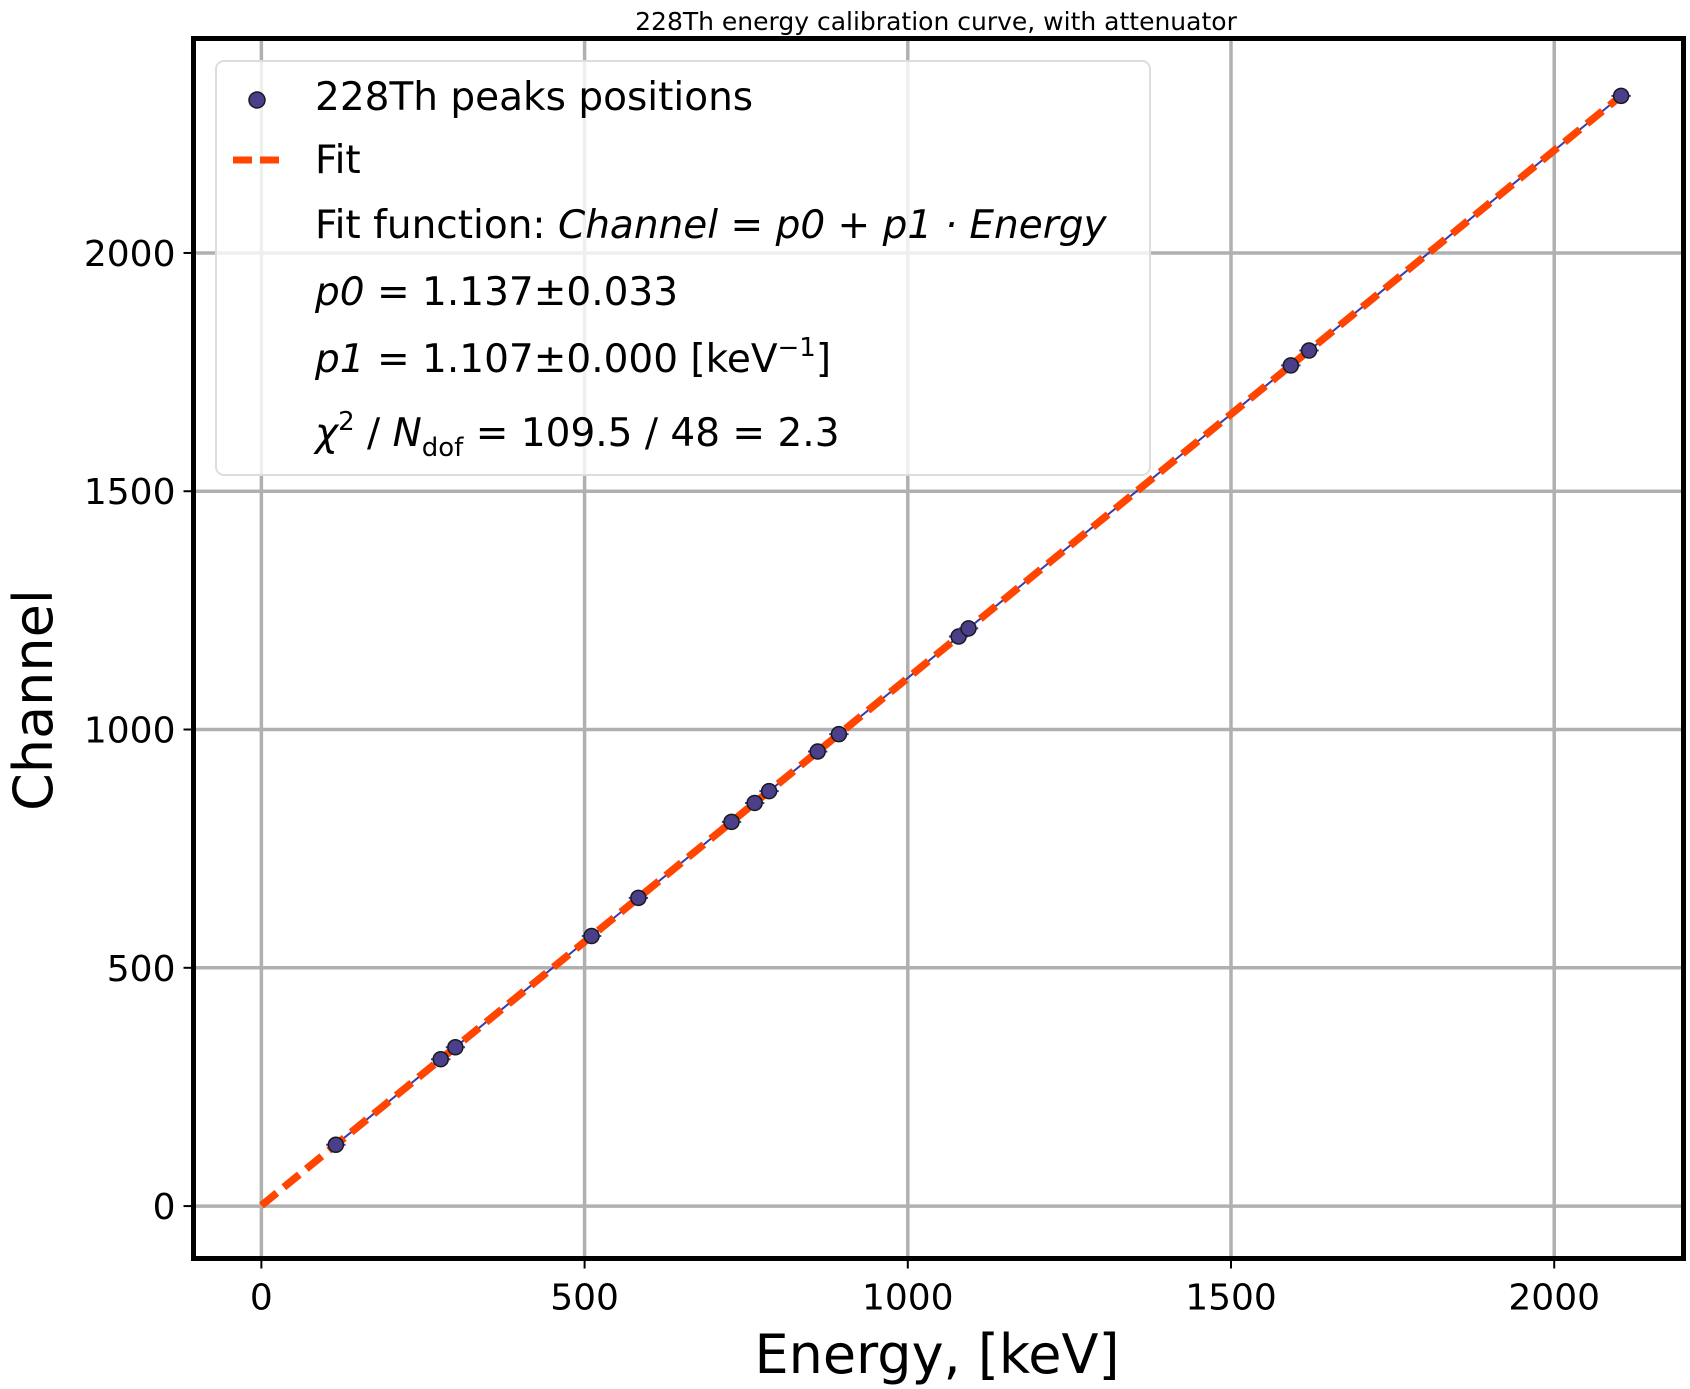  I want to click on p1-unit-close: ], so click(823, 359).